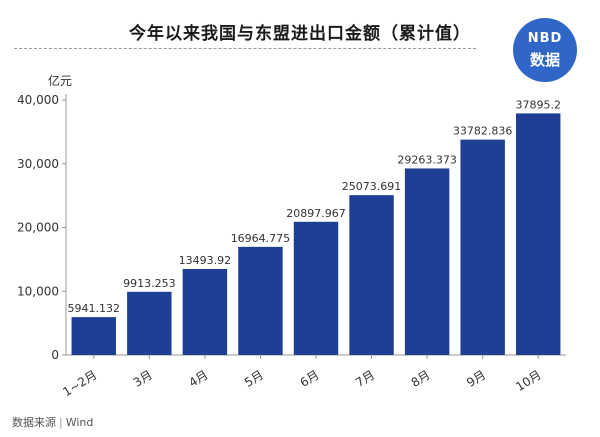 This screenshot has height=437, width=600. I want to click on bar-value-label: 29263.373, so click(427, 159).